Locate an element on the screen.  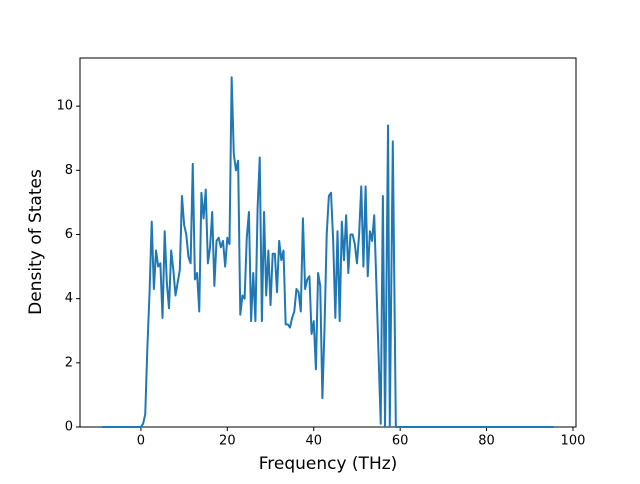
x-axis-label: Frequency (THz) is located at coordinates (328, 464).